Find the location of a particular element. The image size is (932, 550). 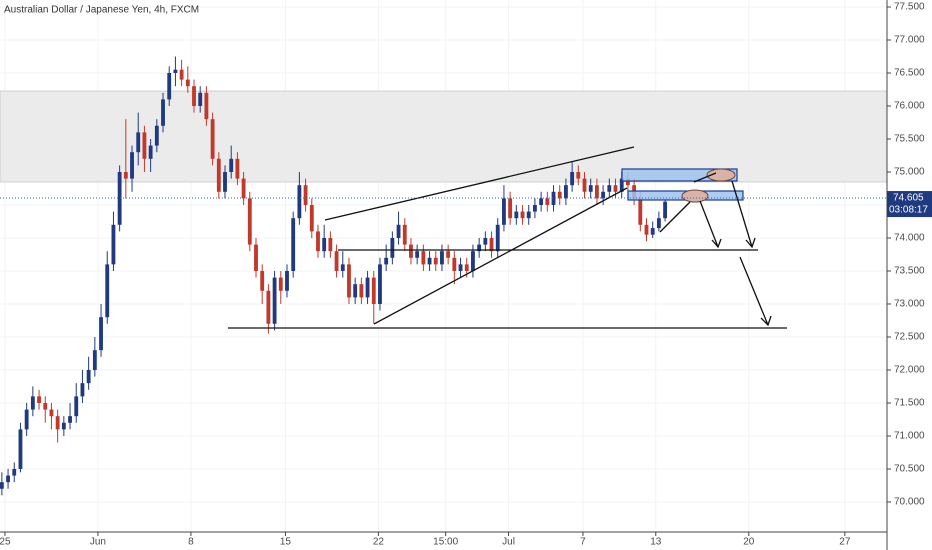

last-price-badge is located at coordinates (909, 204).